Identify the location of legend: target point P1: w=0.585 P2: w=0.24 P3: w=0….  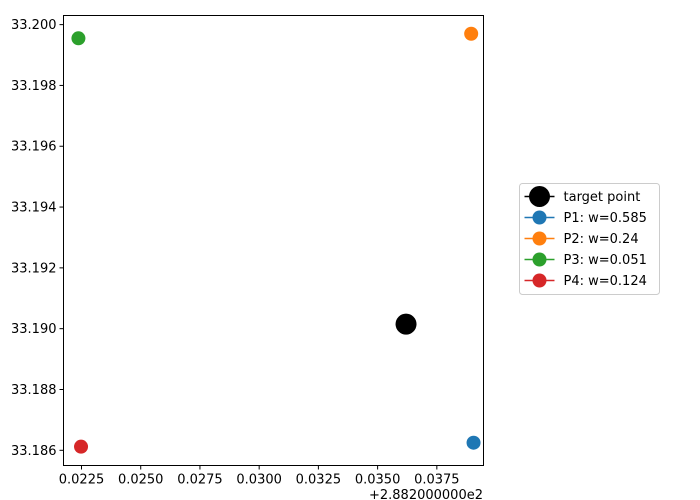
(589, 239).